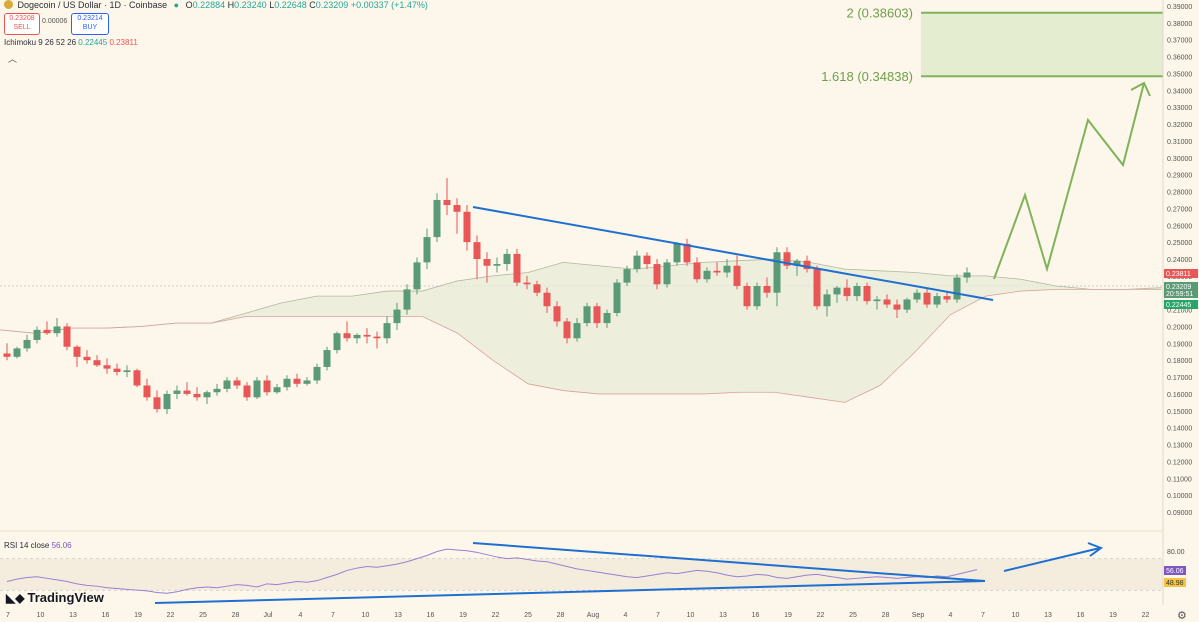 The height and width of the screenshot is (622, 1199). I want to click on dogecoin-icon, so click(8, 4).